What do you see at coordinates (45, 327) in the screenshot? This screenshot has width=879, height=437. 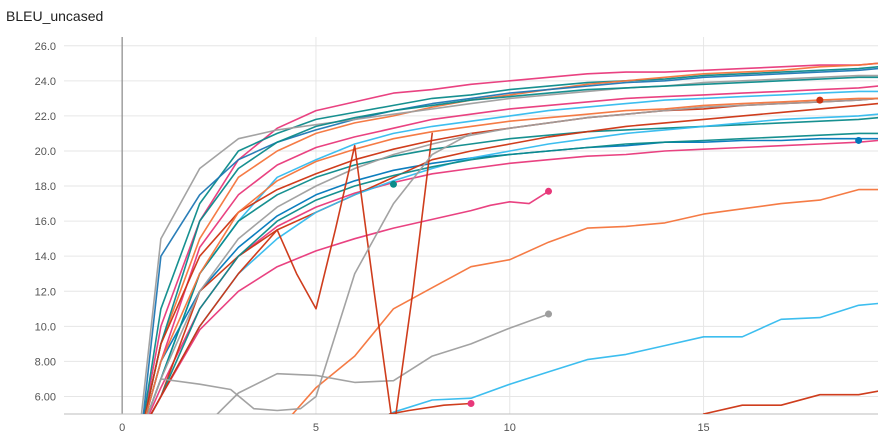 I see `y-tick-label: 10.0` at bounding box center [45, 327].